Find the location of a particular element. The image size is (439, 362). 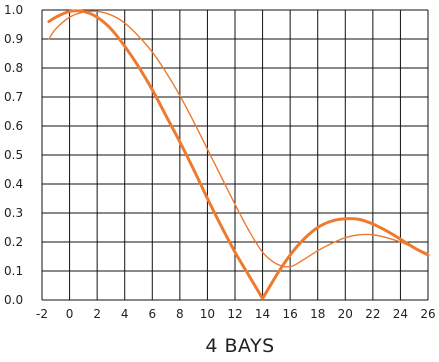

x-tick-label: 0 is located at coordinates (70, 314).